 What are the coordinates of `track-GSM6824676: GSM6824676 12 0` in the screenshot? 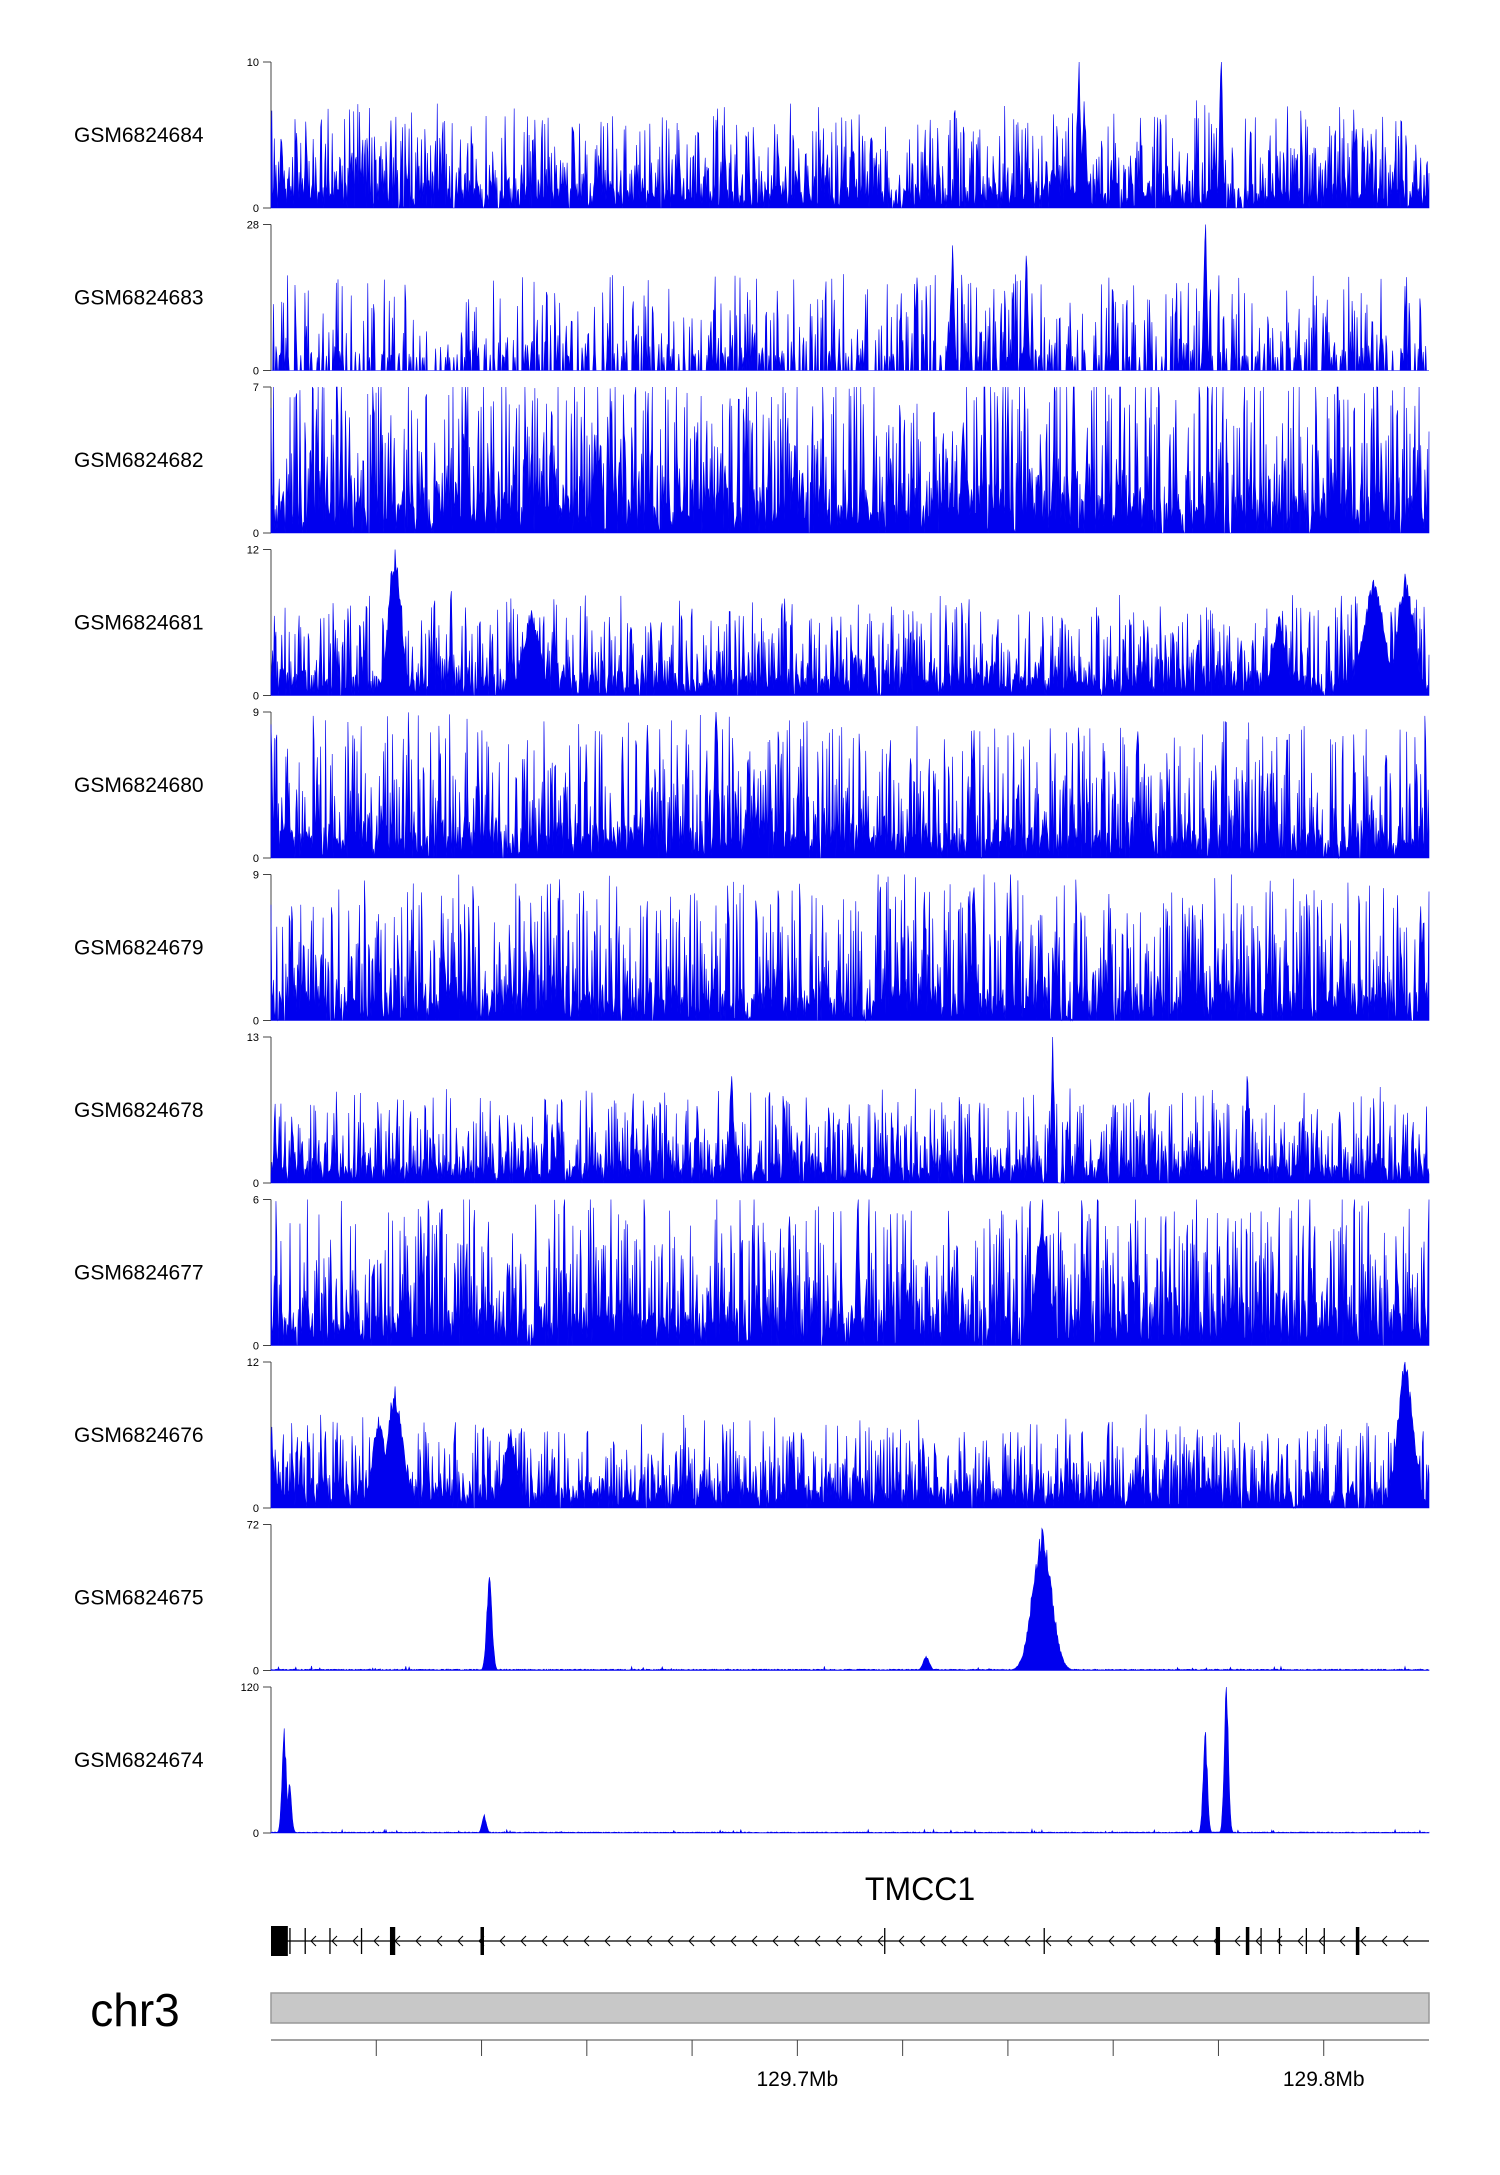 It's located at (752, 1436).